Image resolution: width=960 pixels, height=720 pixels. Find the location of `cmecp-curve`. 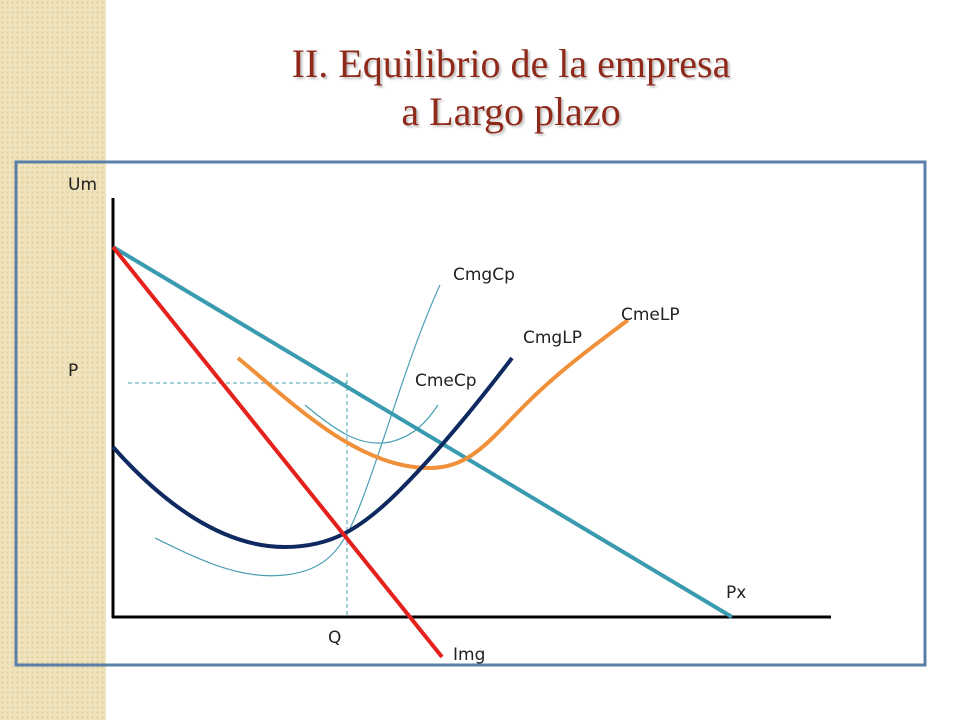

cmecp-curve is located at coordinates (371, 424).